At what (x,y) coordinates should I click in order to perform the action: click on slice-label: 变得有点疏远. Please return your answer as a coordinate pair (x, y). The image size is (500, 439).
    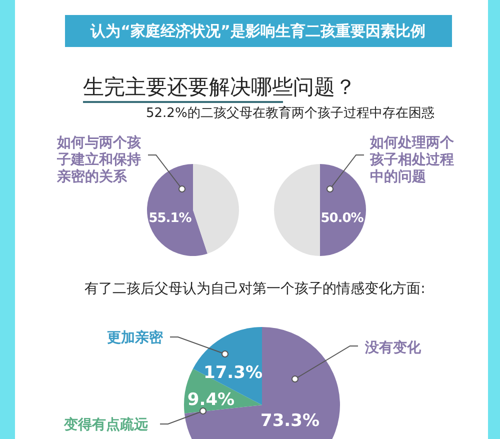
    Looking at the image, I should click on (106, 424).